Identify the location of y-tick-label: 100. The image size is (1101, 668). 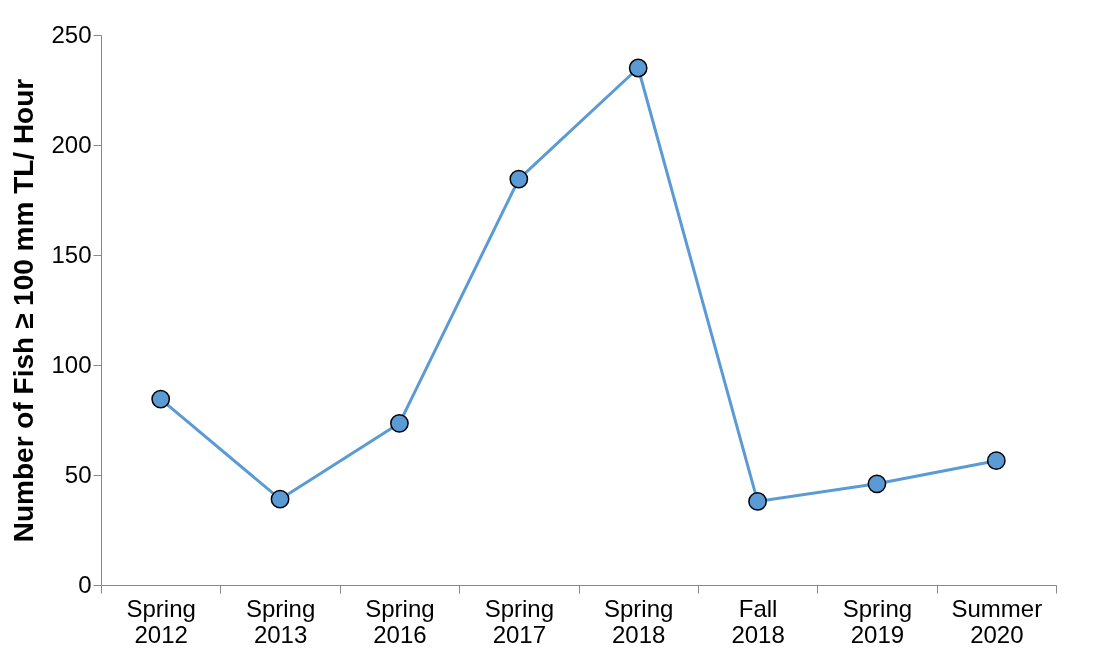
(71, 364).